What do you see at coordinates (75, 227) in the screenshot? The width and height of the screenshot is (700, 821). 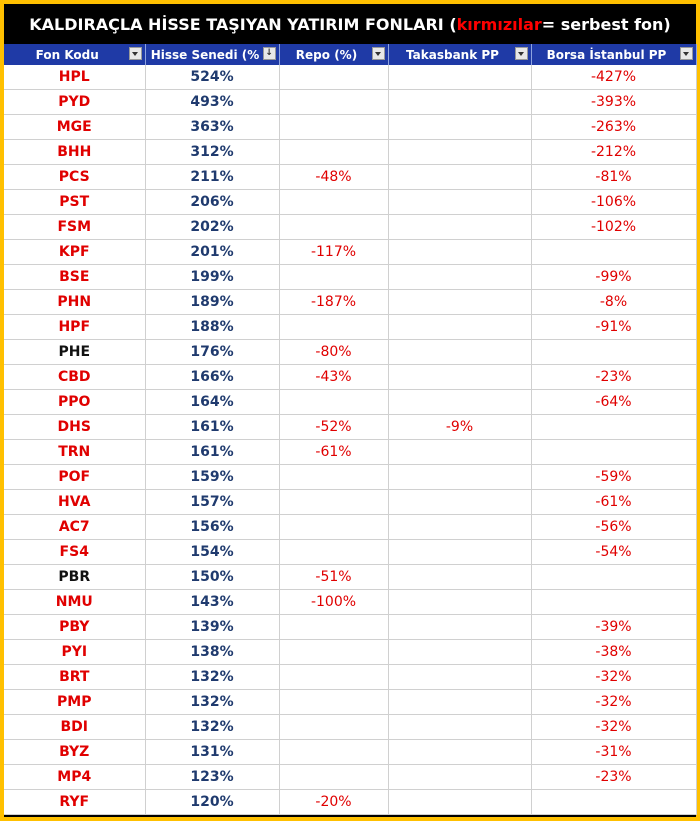 I see `fund-code-cell: FSM` at bounding box center [75, 227].